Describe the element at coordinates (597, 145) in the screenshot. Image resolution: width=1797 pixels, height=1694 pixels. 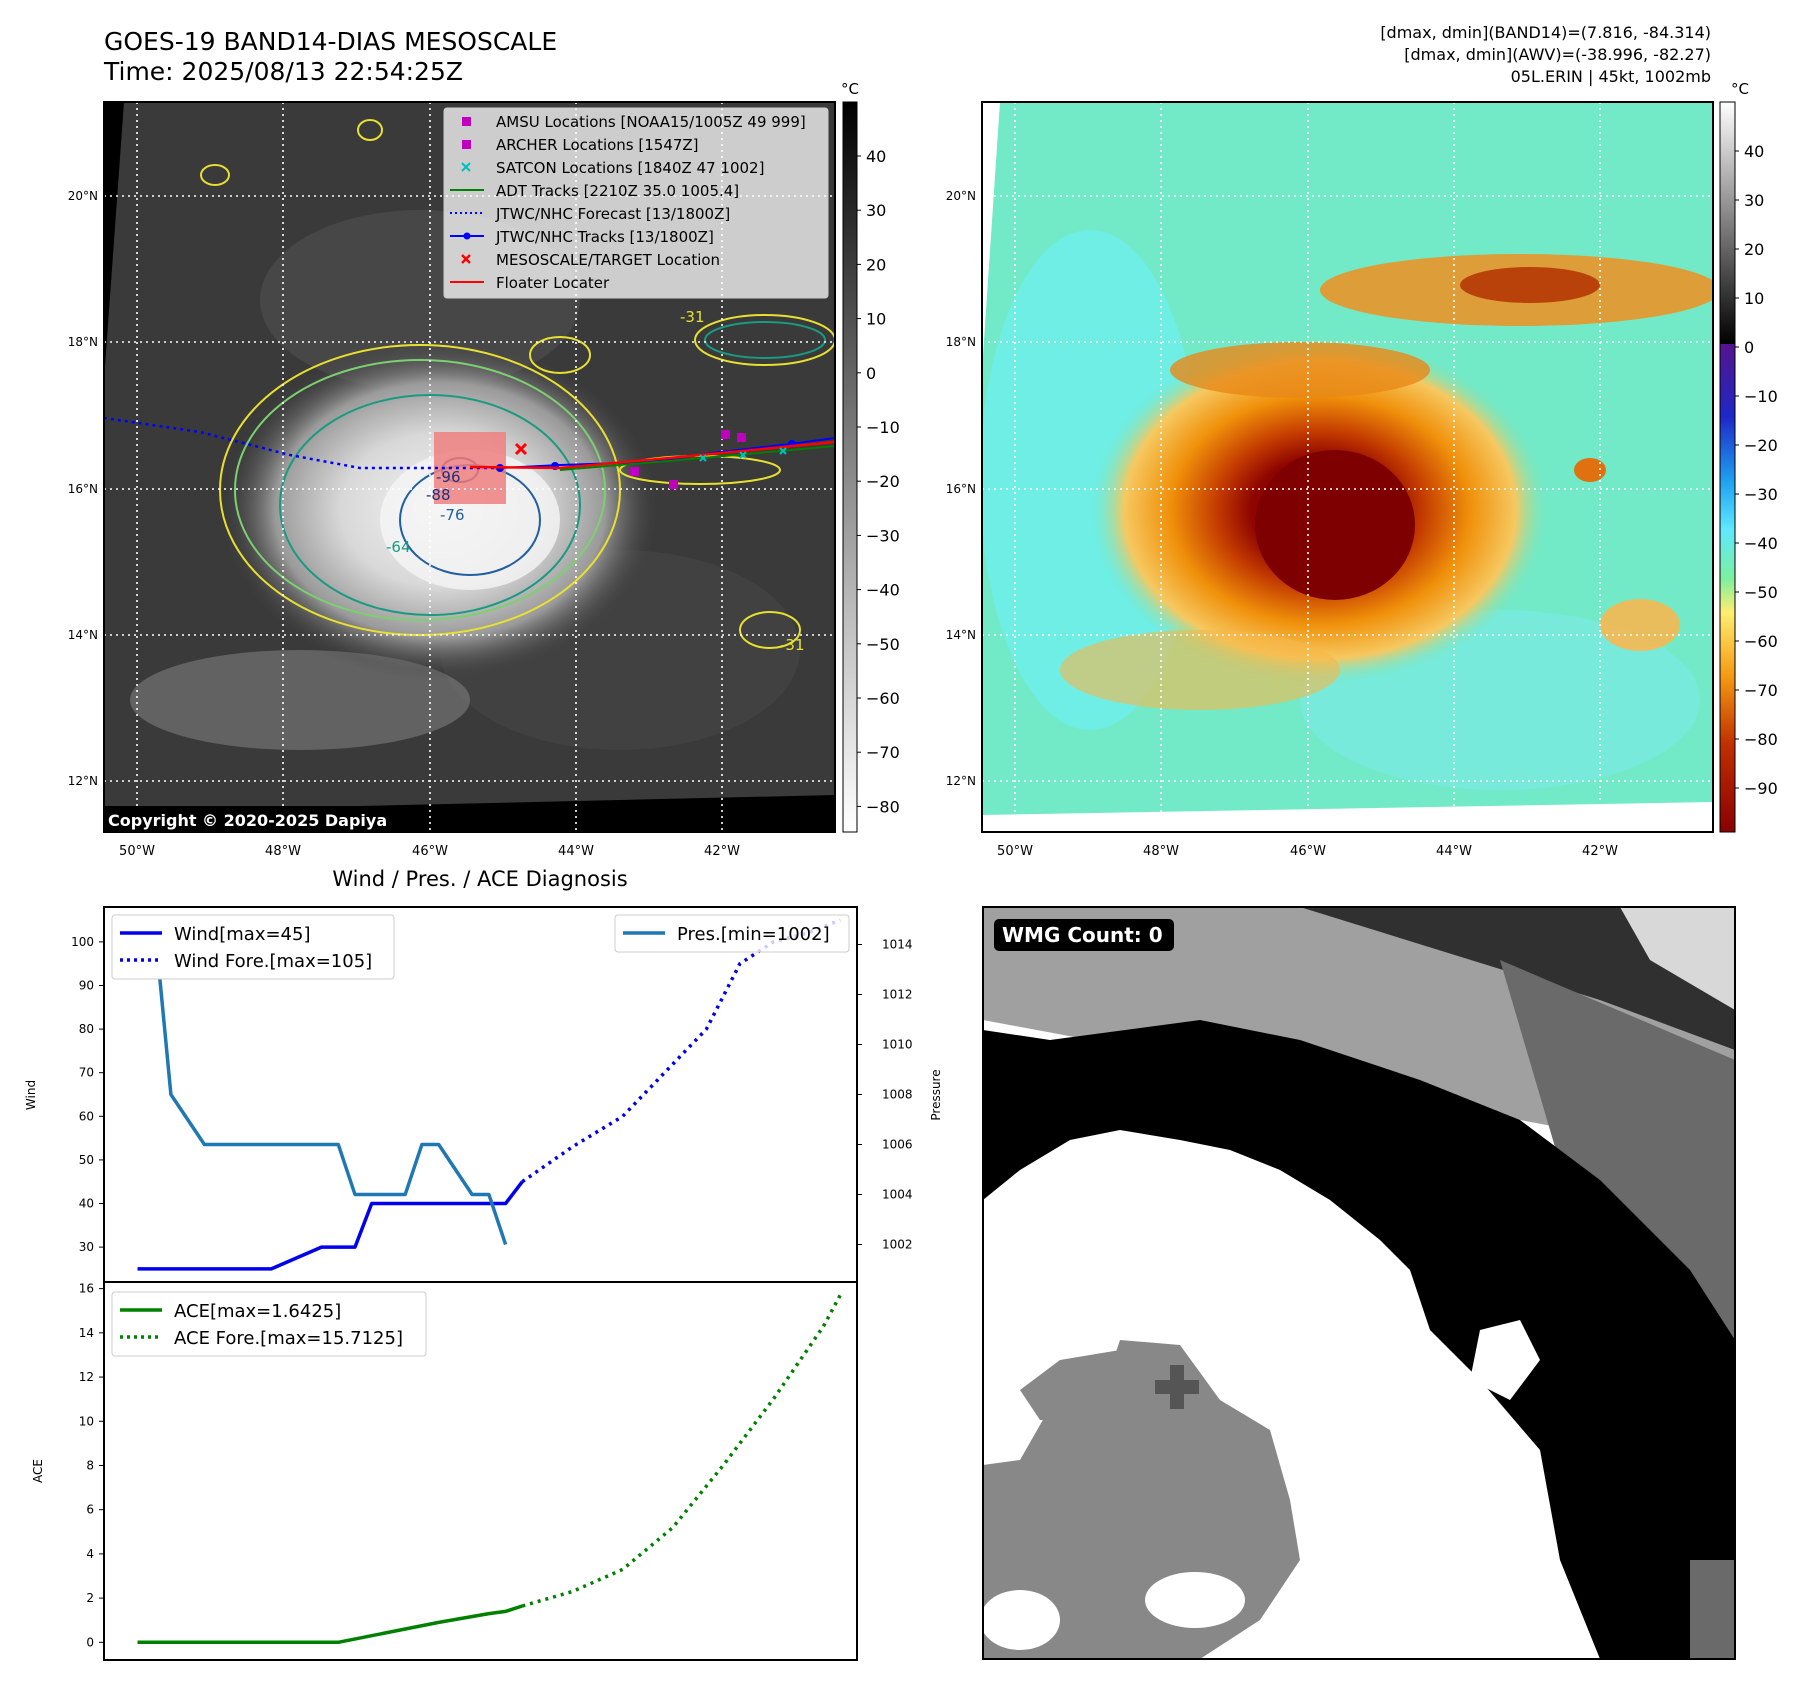
I see `legend-entry: ARCHER Locations [1547Z]` at that location.